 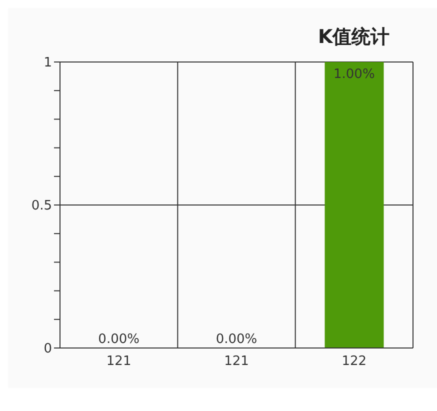 What do you see at coordinates (354, 74) in the screenshot?
I see `data-label: 1.00%` at bounding box center [354, 74].